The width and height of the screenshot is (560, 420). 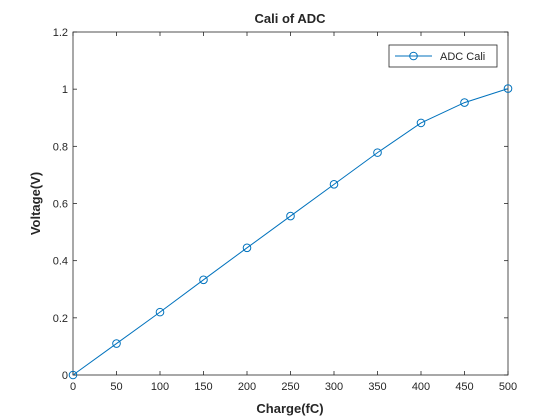 I want to click on y-tick-label: 0.4, so click(x=60, y=262).